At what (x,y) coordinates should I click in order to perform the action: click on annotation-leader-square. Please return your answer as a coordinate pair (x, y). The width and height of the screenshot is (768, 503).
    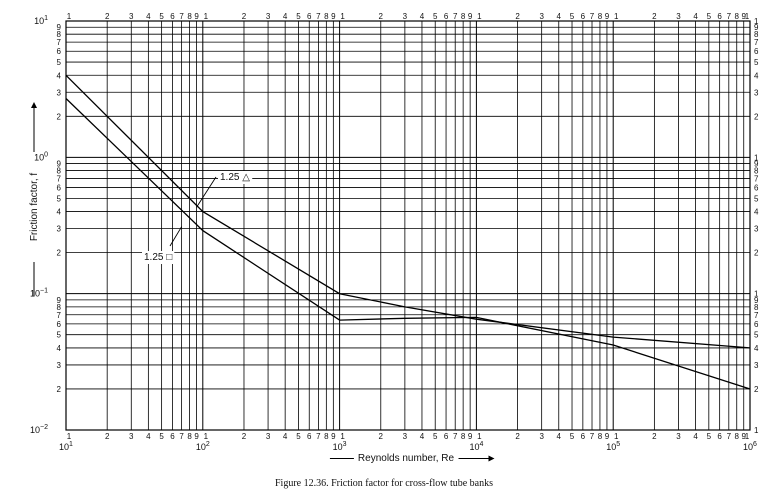
    Looking at the image, I should click on (175, 236).